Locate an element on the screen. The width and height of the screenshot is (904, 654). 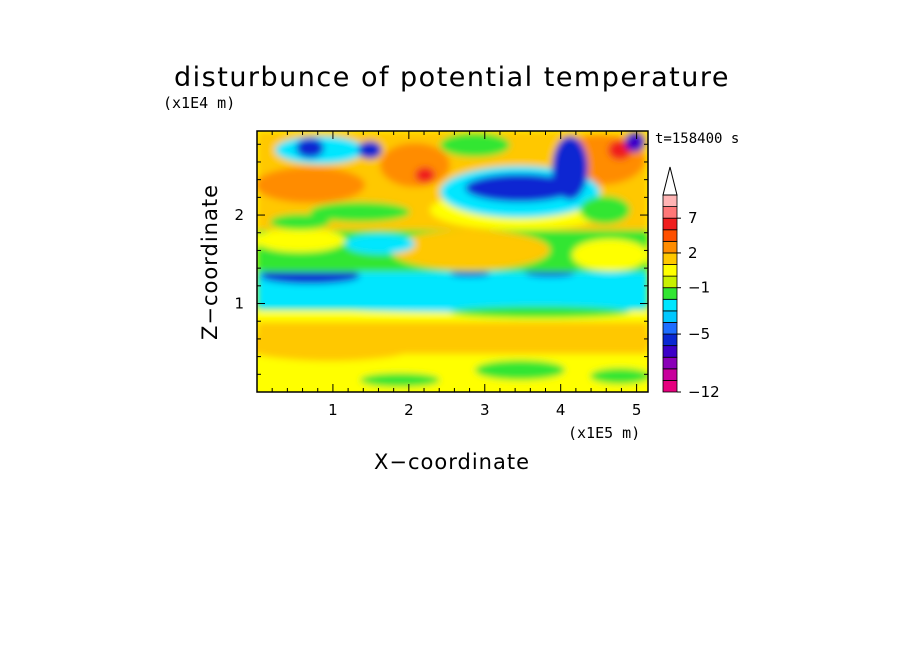
colorbar-extend-arrow is located at coordinates (670, 181).